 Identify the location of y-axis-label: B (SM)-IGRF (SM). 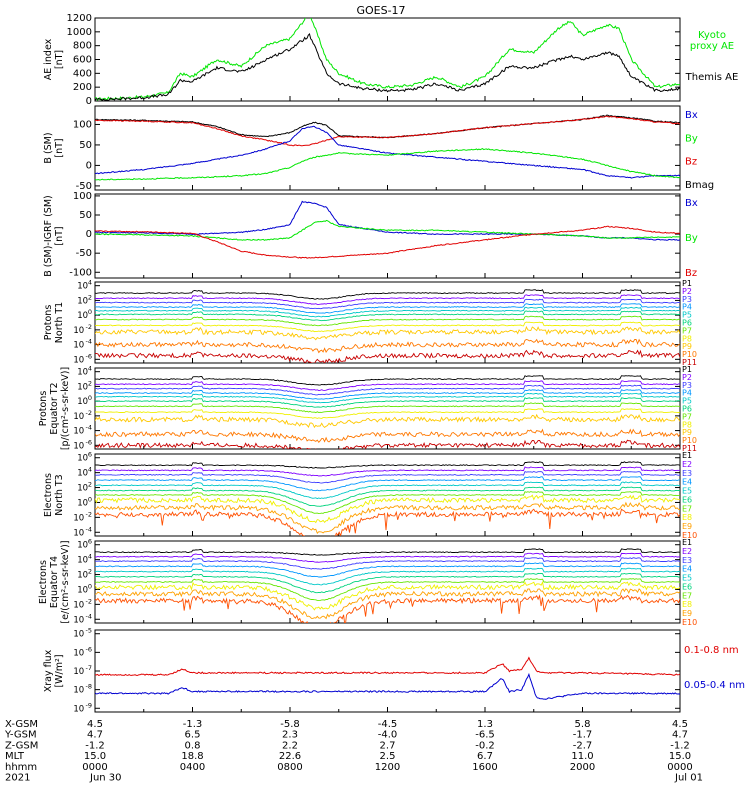
(48, 236).